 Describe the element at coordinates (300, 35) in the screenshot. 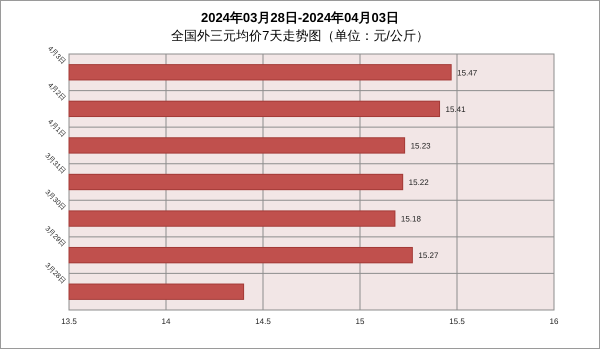

I see `chart-subtitle: 全国外三元均价7天走势图（单位：元/公斤）` at that location.